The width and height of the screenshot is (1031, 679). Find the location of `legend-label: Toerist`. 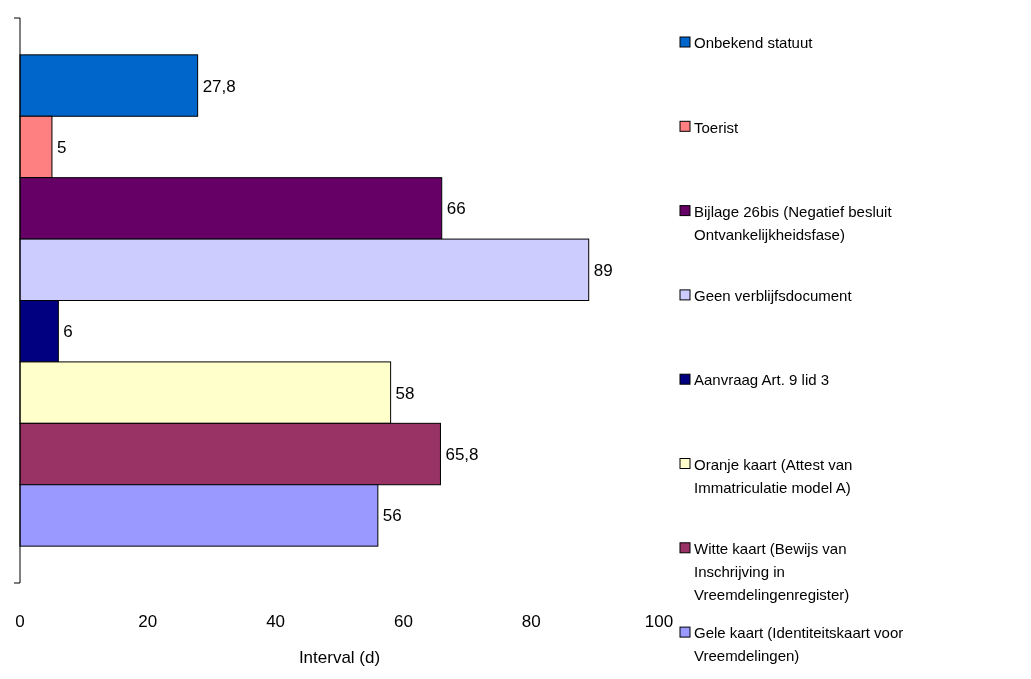

legend-label: Toerist is located at coordinates (717, 127).